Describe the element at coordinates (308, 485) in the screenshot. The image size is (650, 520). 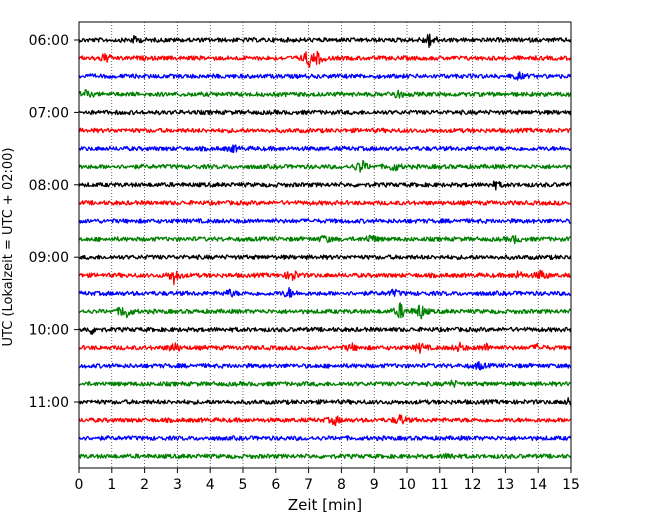
I see `x-tick-label: 7` at that location.